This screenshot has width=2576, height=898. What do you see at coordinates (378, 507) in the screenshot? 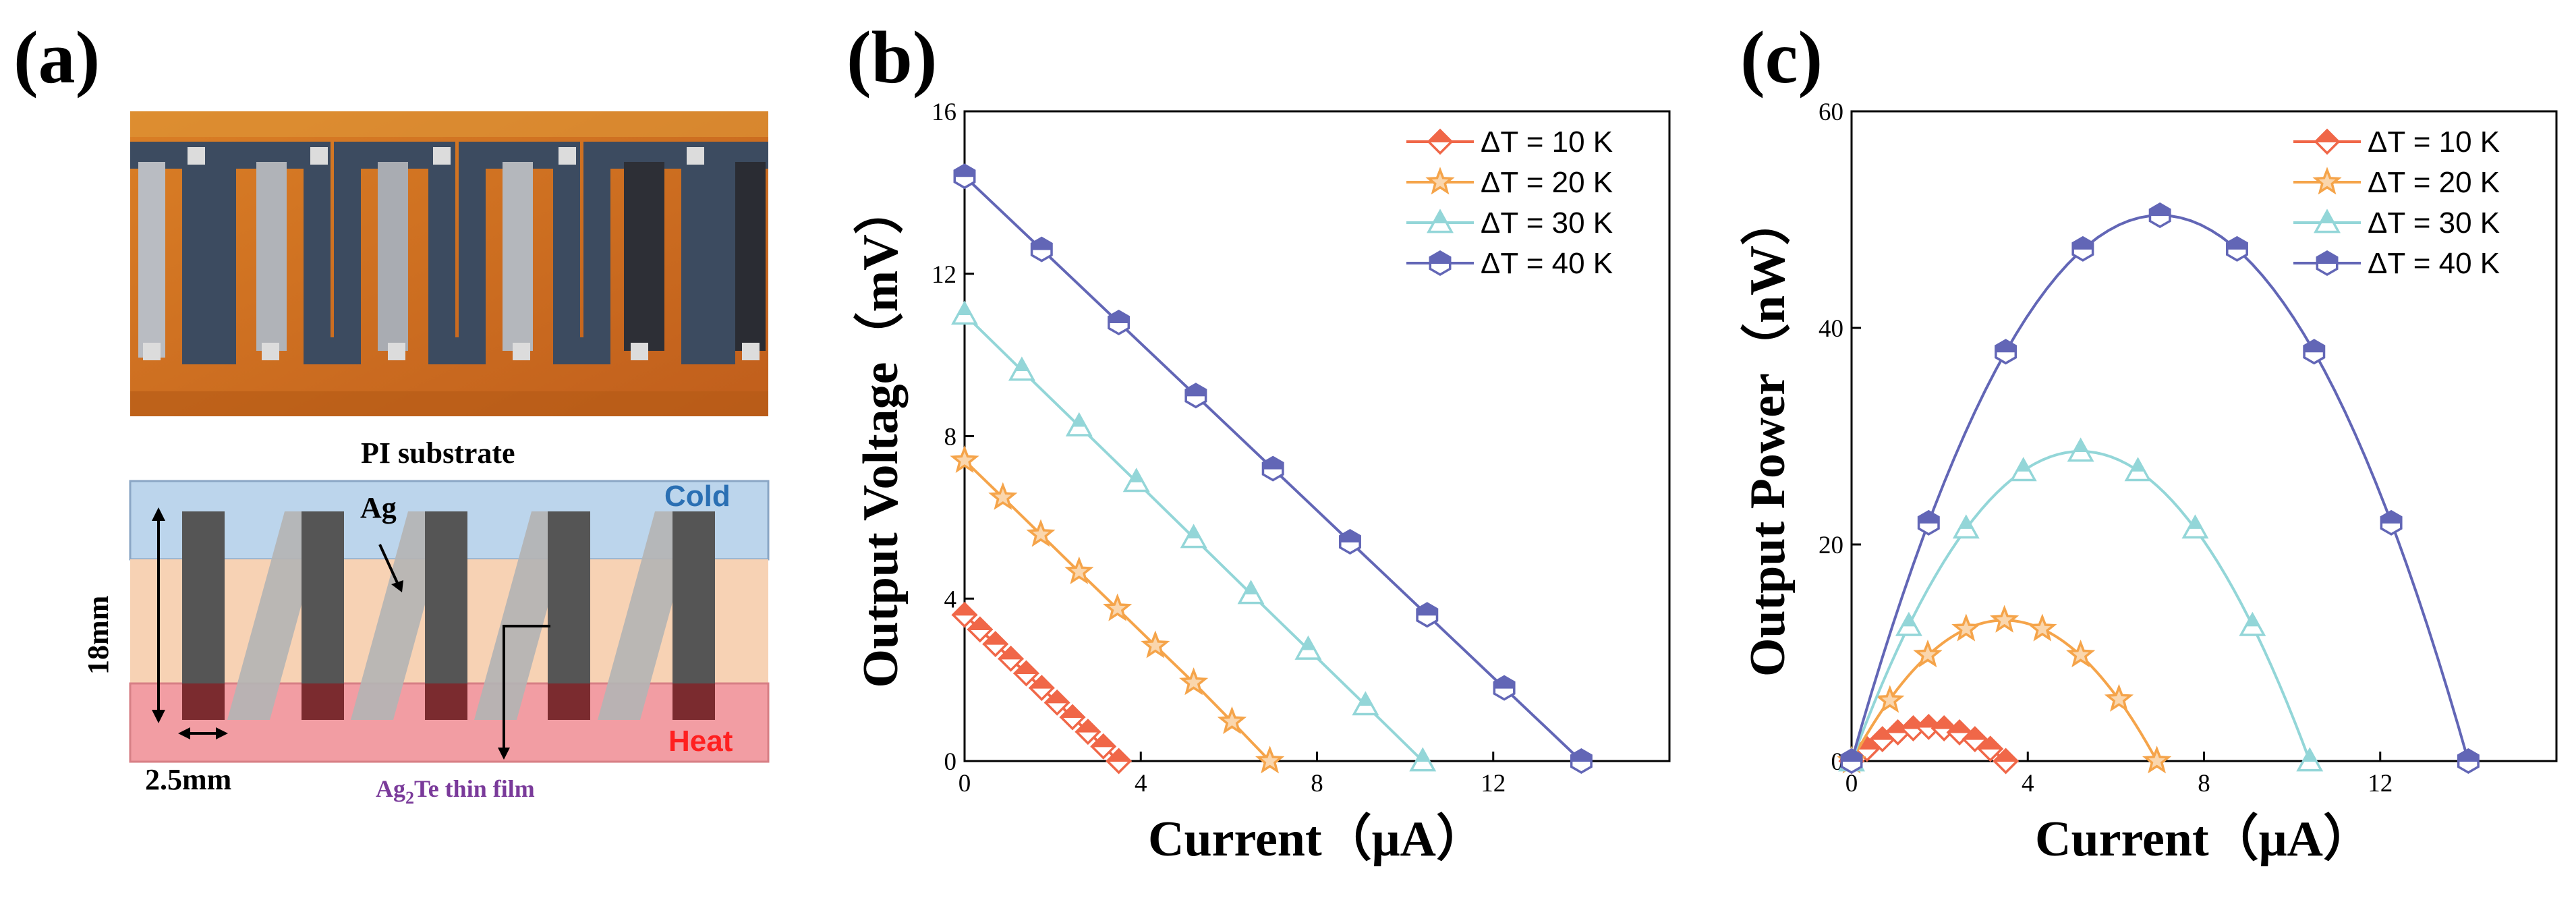
I see `ag-label: Ag` at bounding box center [378, 507].